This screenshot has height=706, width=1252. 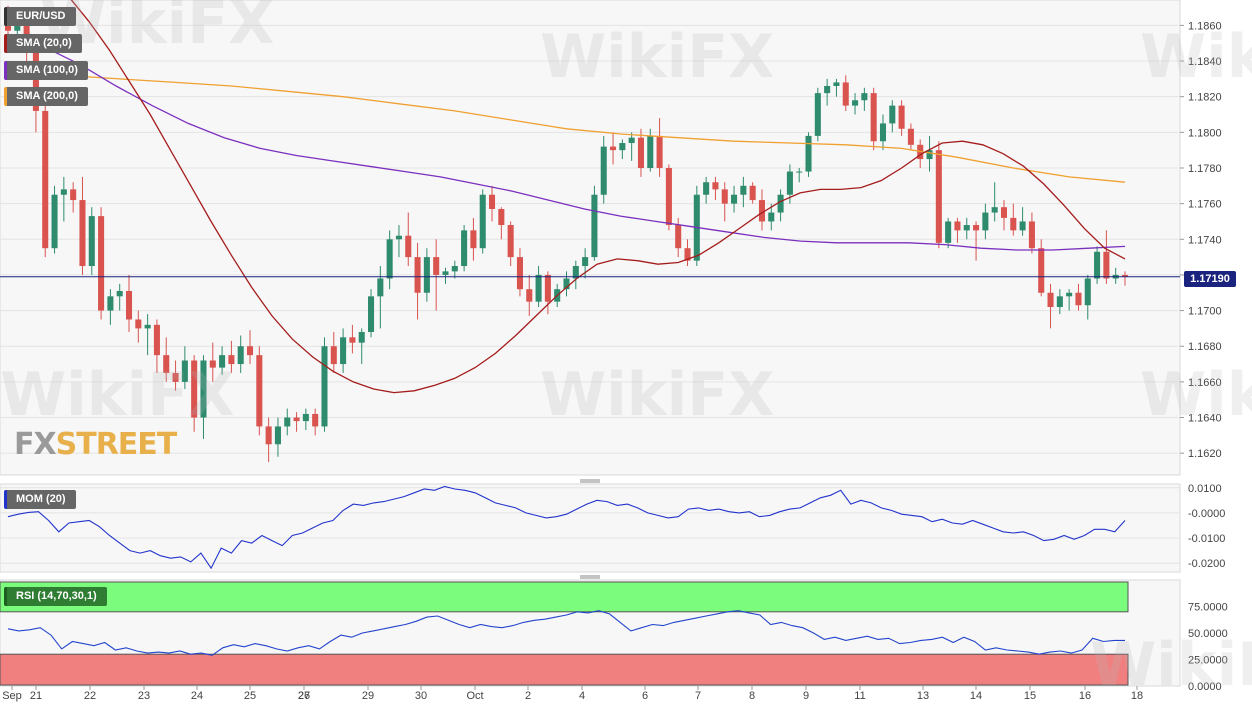 I want to click on x-tick-label: 23, so click(x=144, y=696).